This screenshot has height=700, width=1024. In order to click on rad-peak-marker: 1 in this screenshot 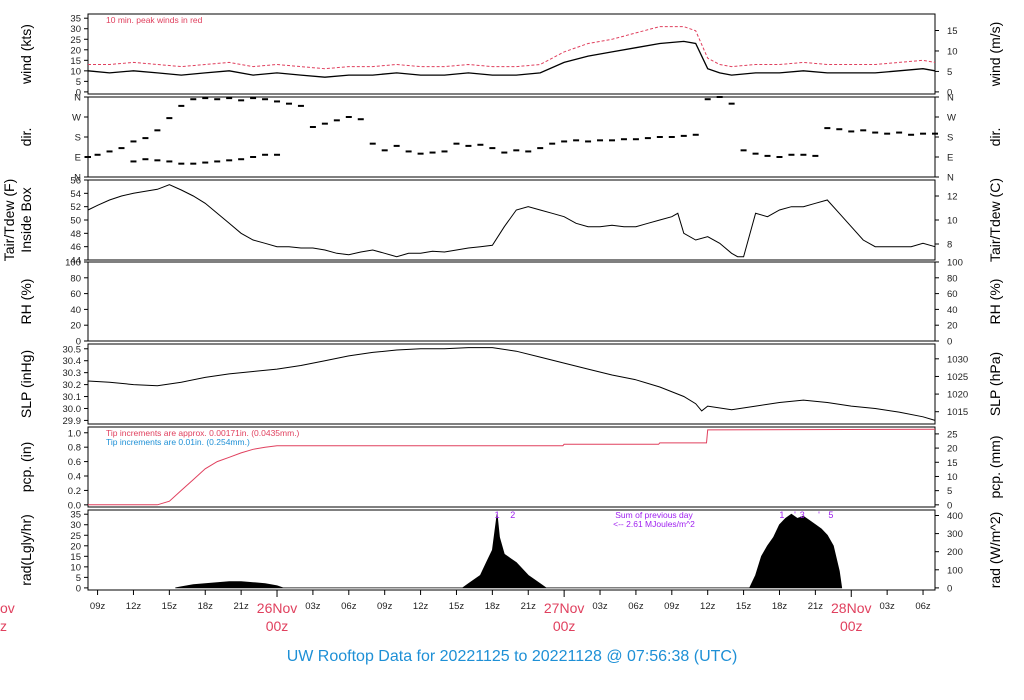, I will do `click(781, 515)`.